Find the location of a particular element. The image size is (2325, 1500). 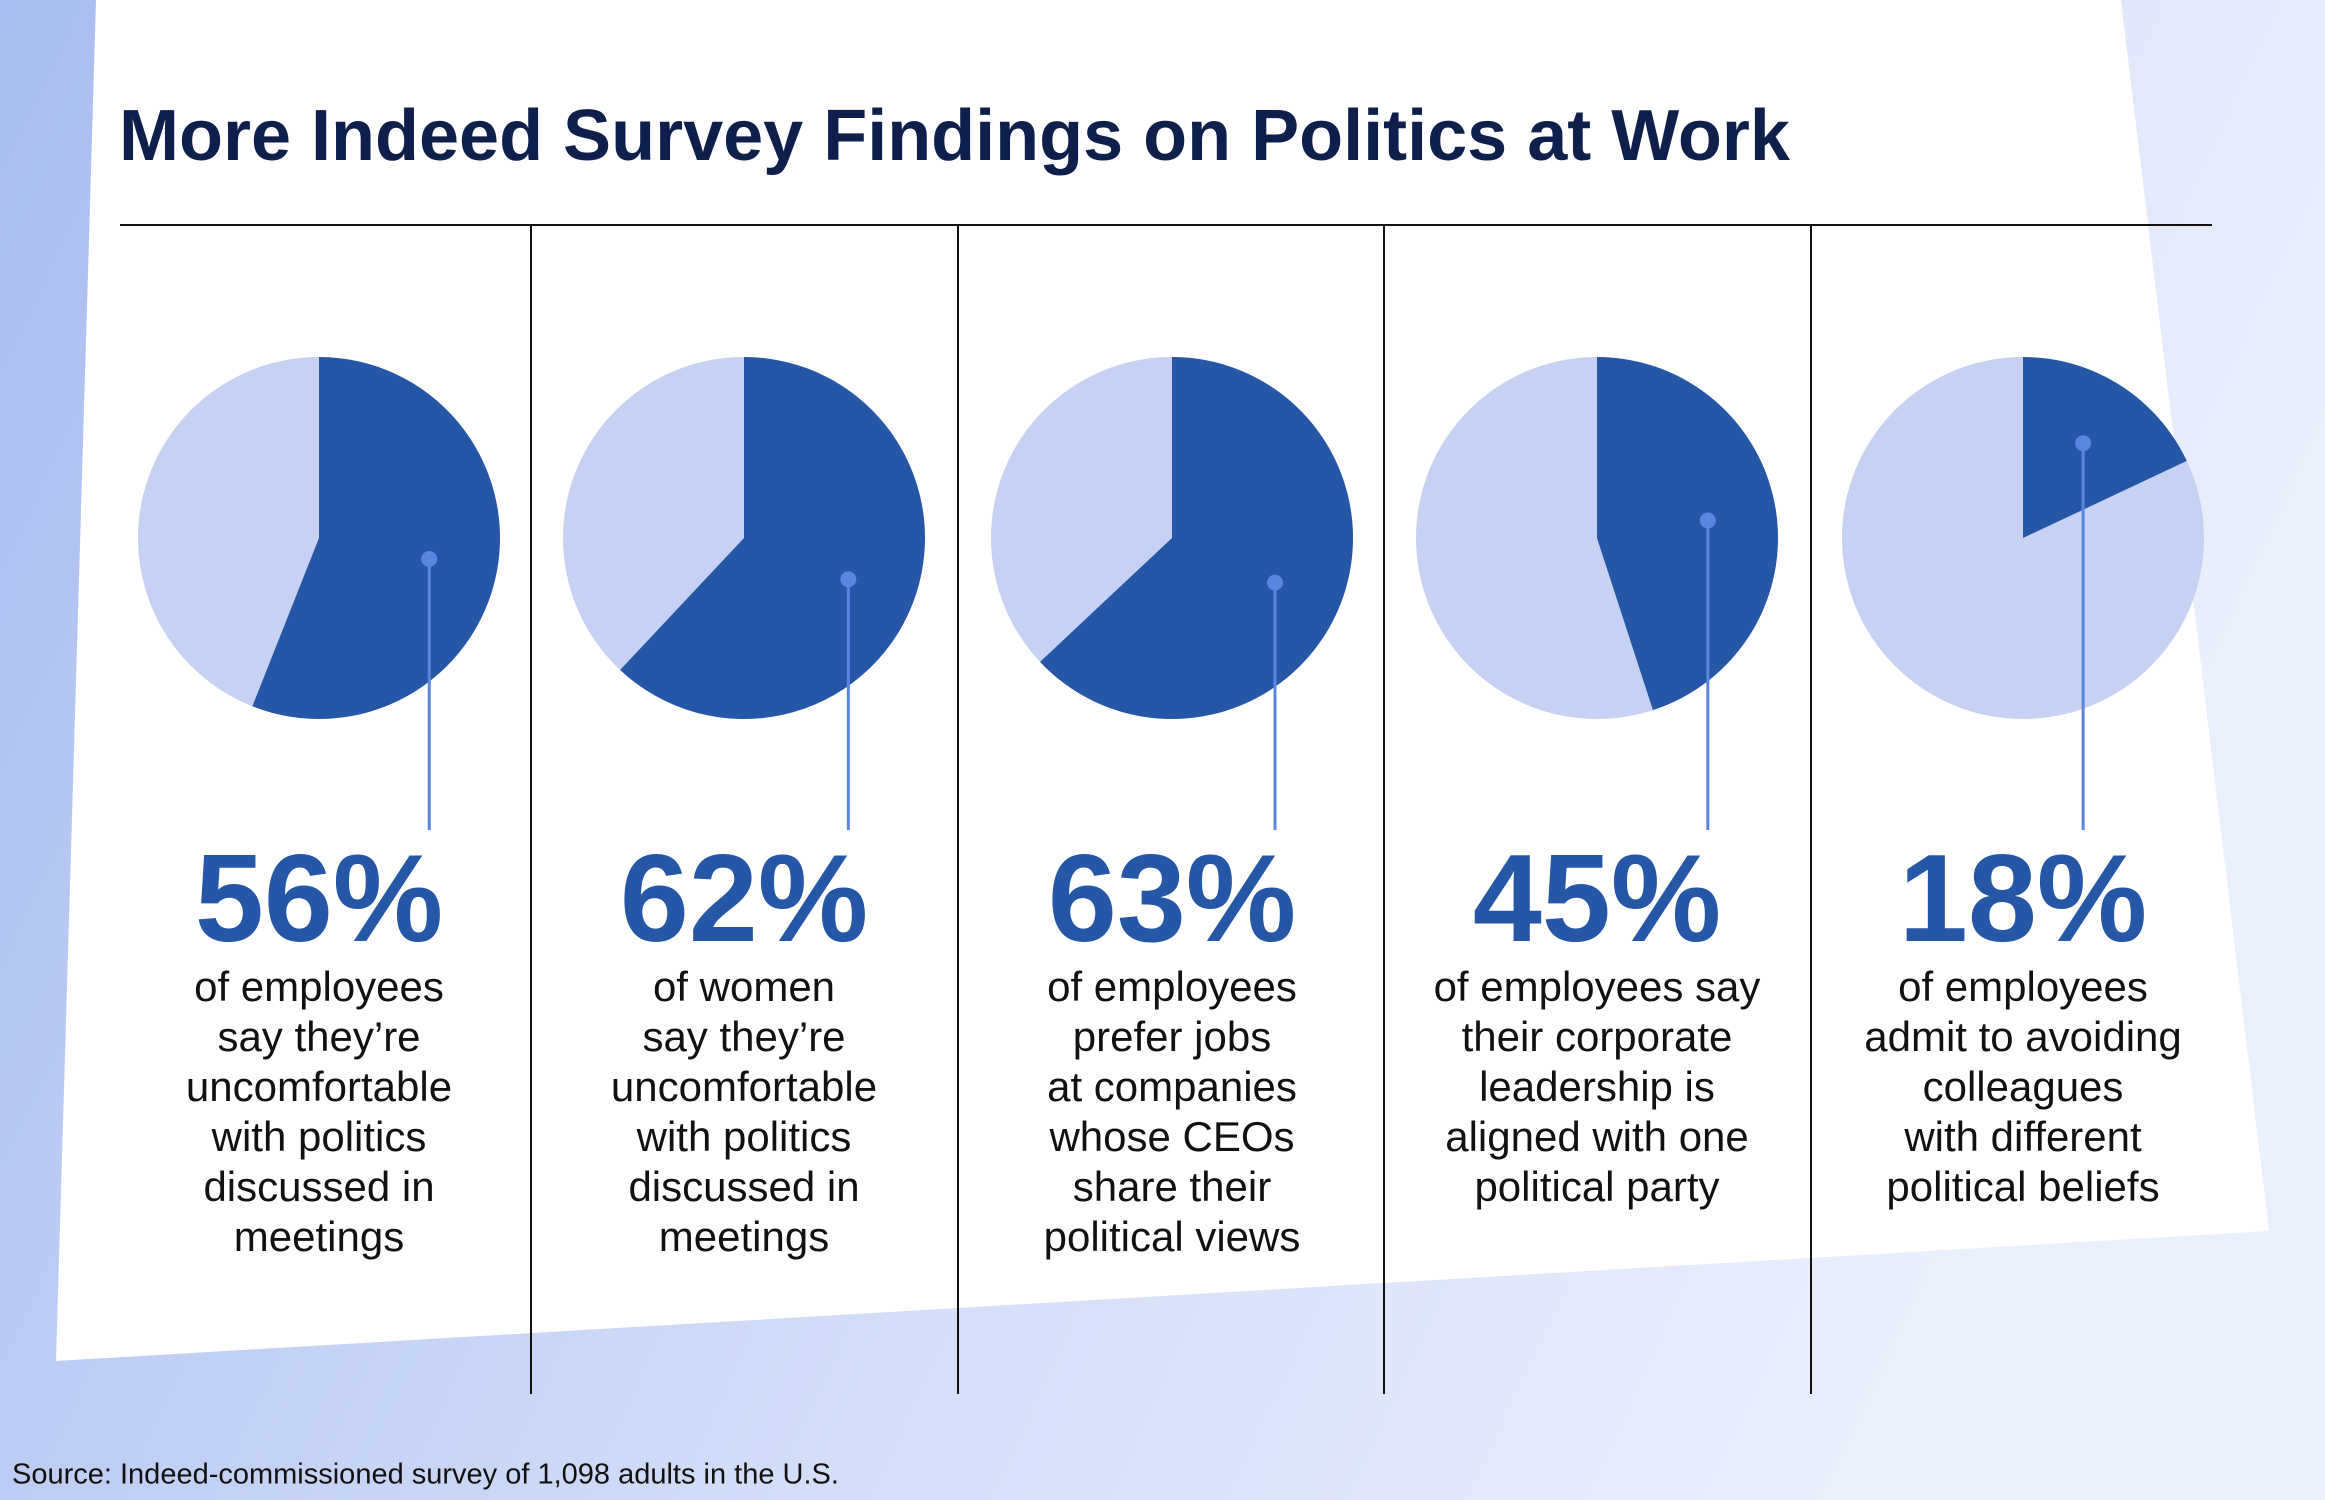

value-label: 45% is located at coordinates (1597, 899).